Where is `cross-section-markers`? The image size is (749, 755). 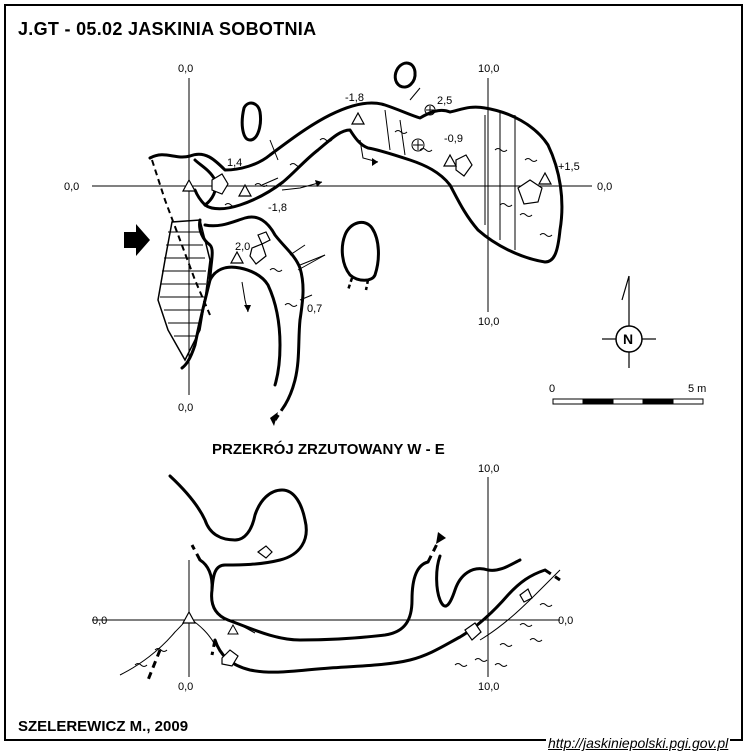 cross-section-markers is located at coordinates (331, 200).